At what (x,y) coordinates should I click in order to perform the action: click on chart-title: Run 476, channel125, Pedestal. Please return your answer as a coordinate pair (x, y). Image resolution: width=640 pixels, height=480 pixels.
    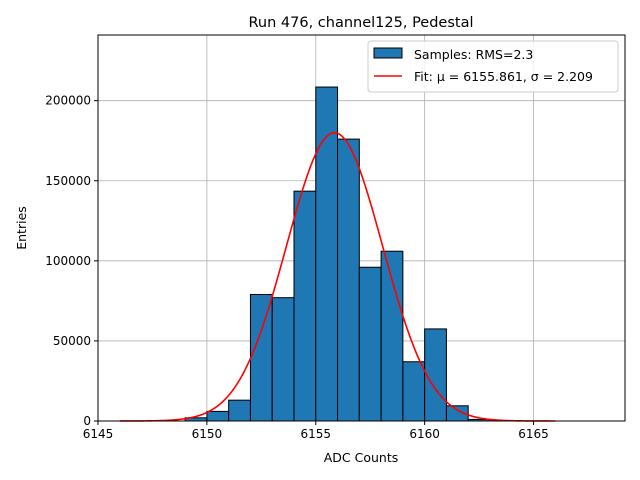
    Looking at the image, I should click on (360, 23).